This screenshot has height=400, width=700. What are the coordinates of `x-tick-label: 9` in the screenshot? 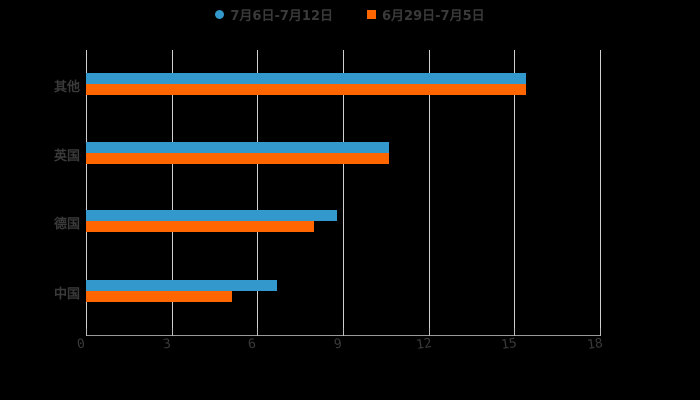 It's located at (338, 344).